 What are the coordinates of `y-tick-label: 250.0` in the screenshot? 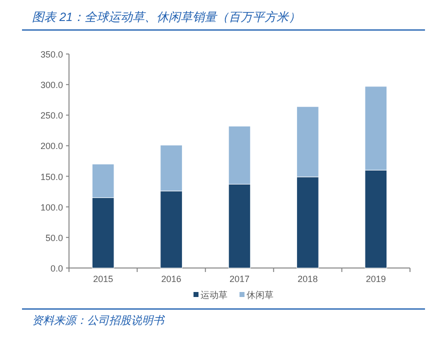 It's located at (51, 115).